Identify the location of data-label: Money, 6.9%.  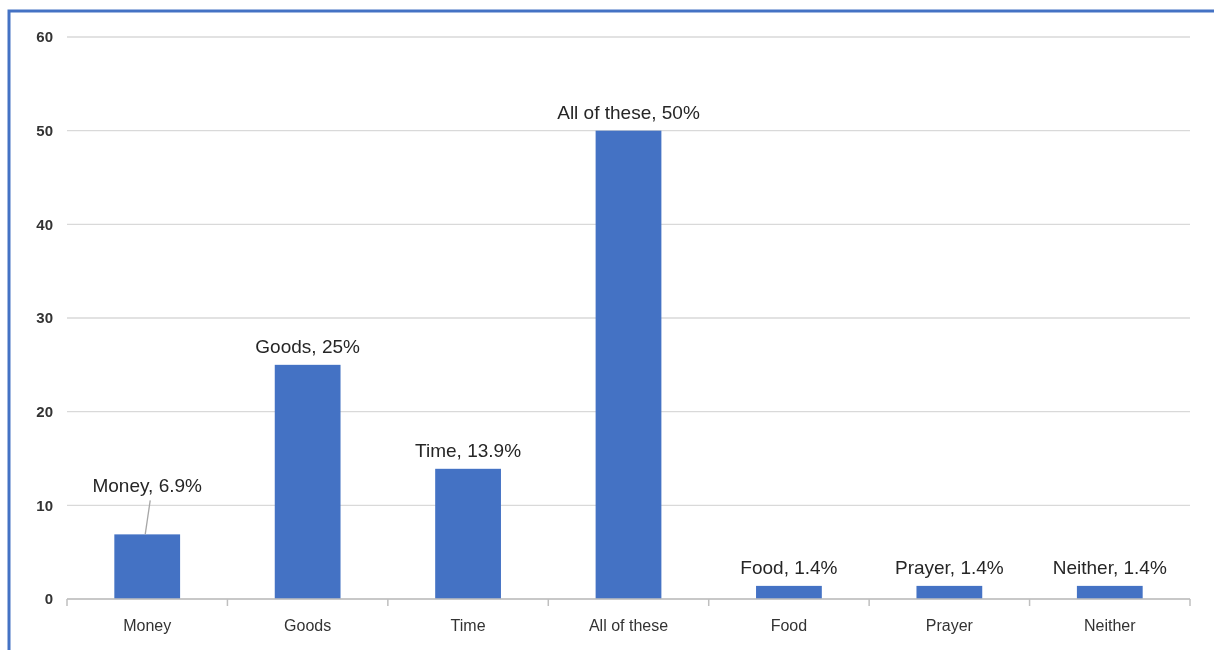
(147, 486).